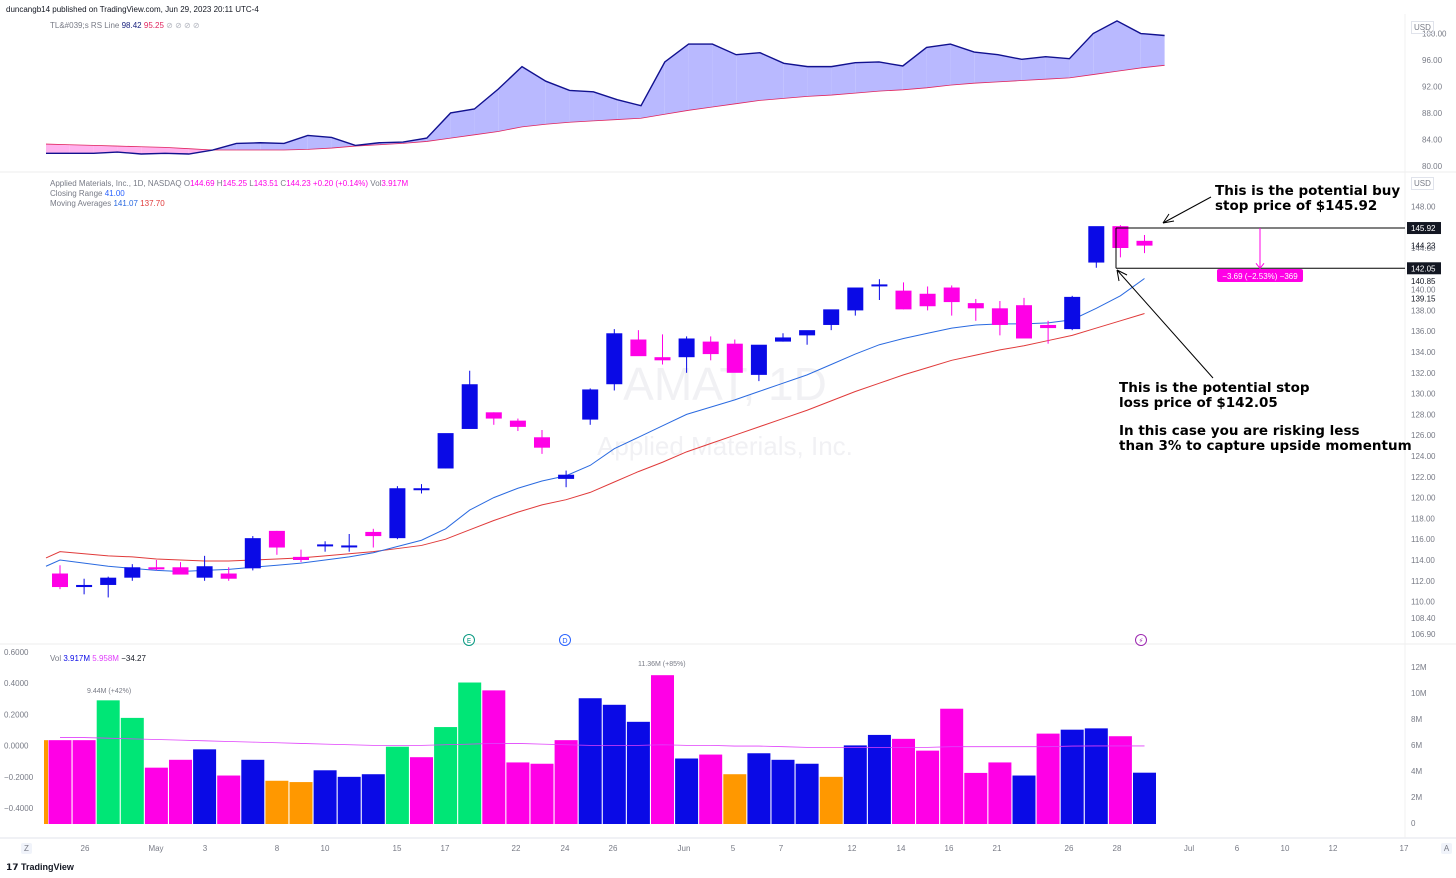  What do you see at coordinates (1423, 560) in the screenshot?
I see `price-axis-tick: 114.00` at bounding box center [1423, 560].